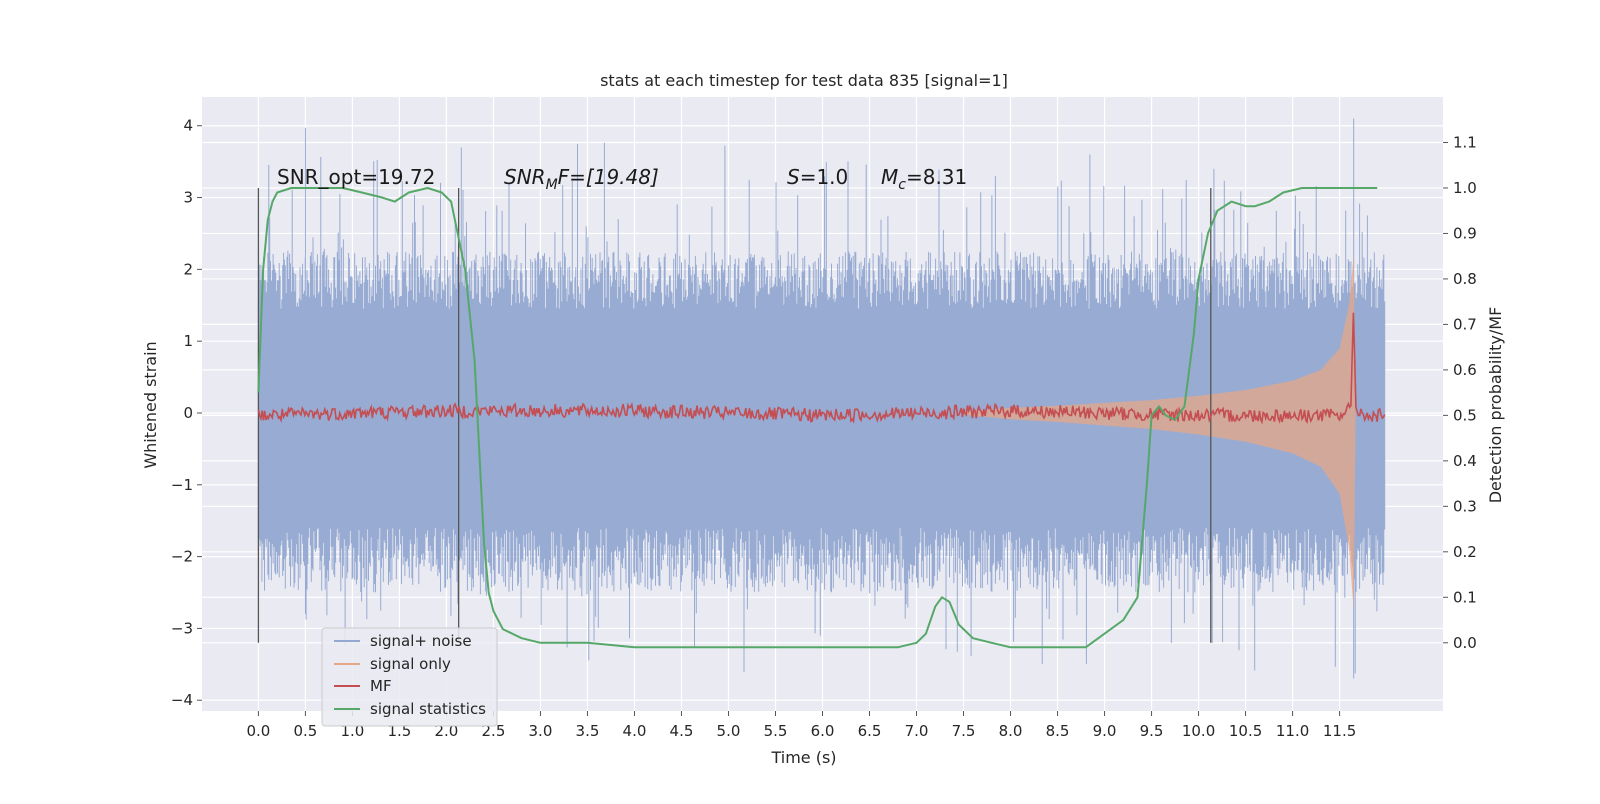 Image resolution: width=1600 pixels, height=804 pixels. Describe the element at coordinates (541, 731) in the screenshot. I see `x-tick-label: 3.0` at that location.